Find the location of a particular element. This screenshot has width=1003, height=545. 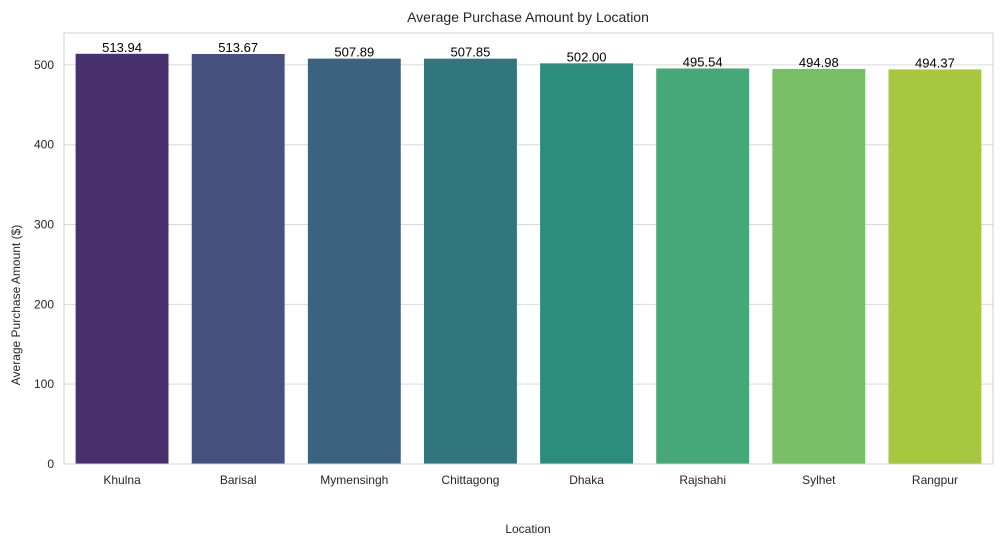

x-tick-label: Sylhet is located at coordinates (819, 480).